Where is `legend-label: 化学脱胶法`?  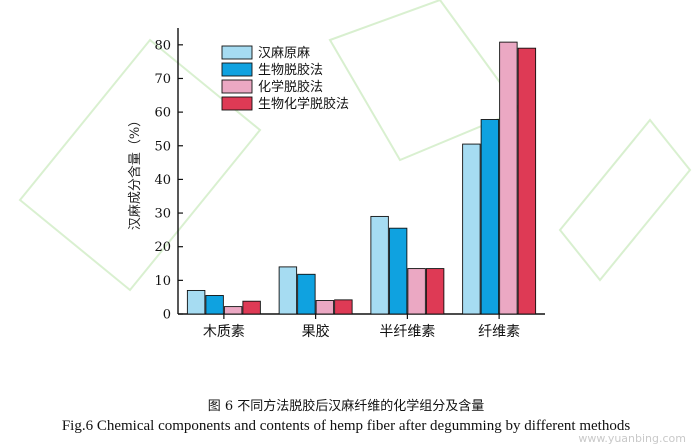 legend-label: 化学脱胶法 is located at coordinates (290, 87).